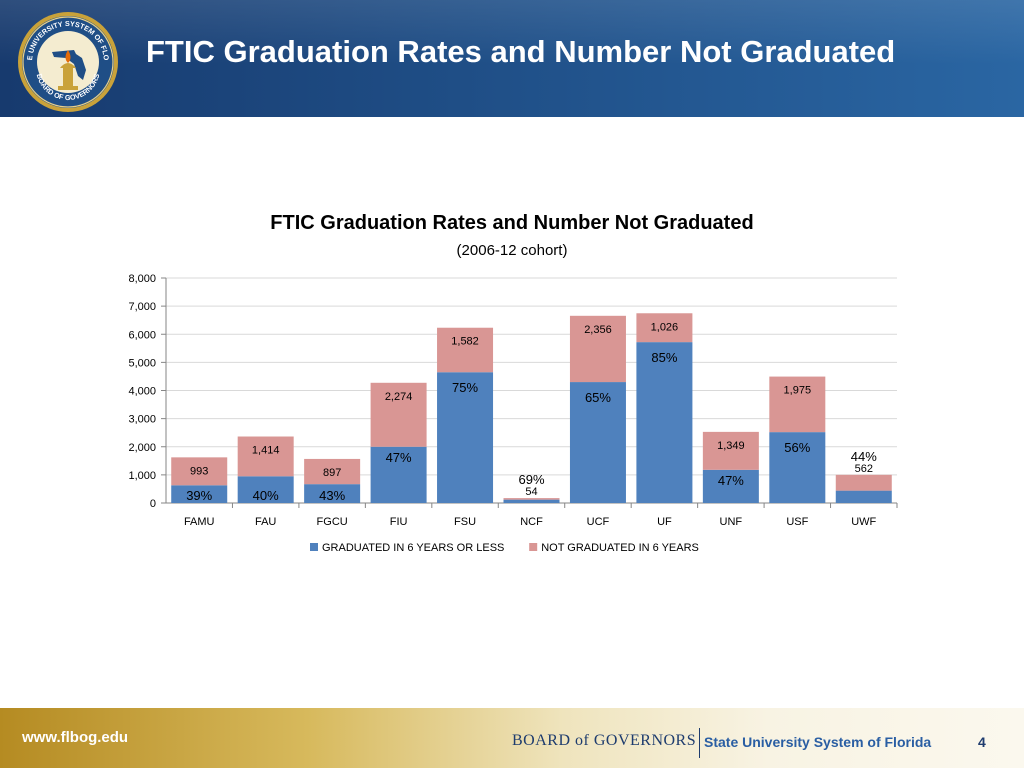 The height and width of the screenshot is (768, 1024). Describe the element at coordinates (664, 422) in the screenshot. I see `bar-graduated-uf` at that location.